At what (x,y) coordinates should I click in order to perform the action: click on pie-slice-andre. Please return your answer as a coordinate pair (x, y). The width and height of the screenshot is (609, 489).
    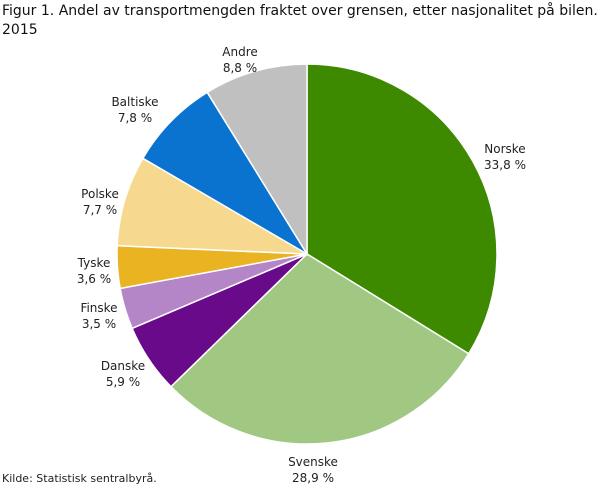
    Looking at the image, I should click on (257, 160).